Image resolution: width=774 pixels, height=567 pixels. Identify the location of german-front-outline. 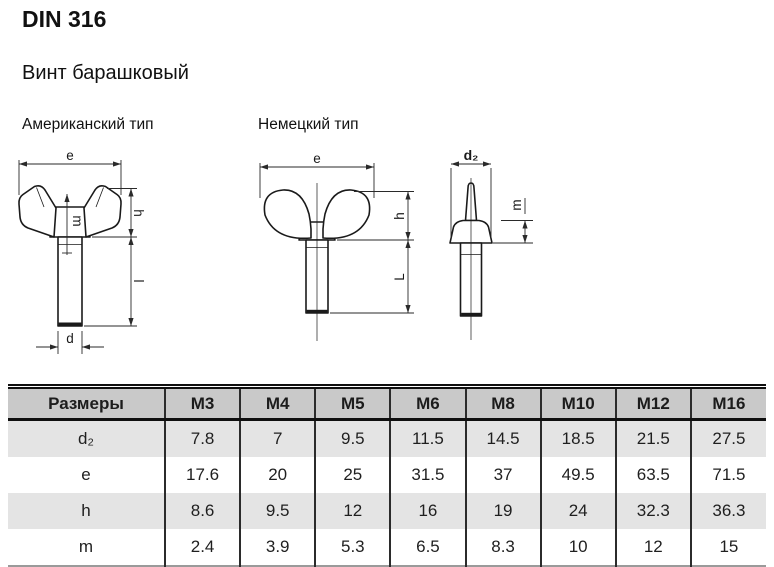
(317, 262).